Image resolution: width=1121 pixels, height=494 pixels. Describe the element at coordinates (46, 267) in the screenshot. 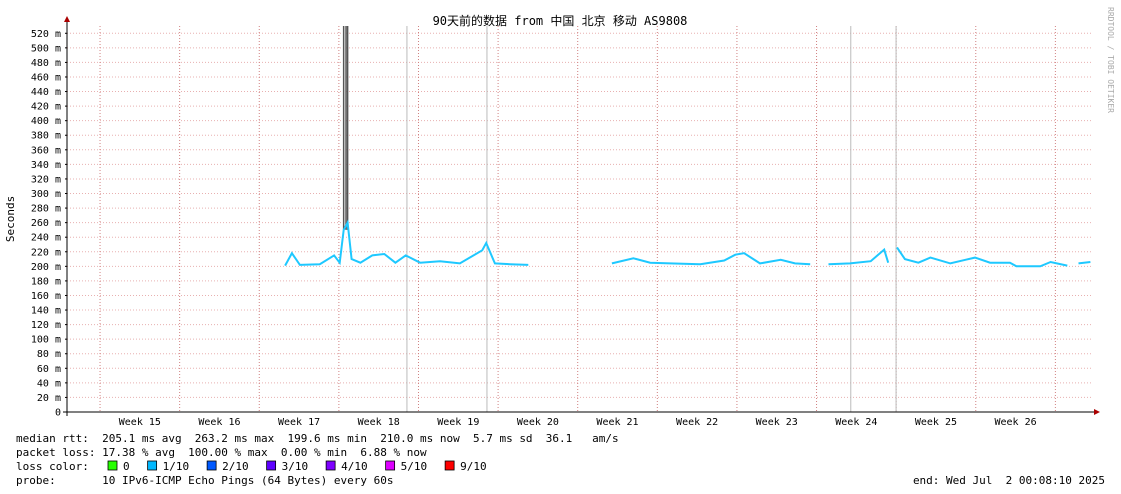

I see `y-tick-label: 200 m` at that location.